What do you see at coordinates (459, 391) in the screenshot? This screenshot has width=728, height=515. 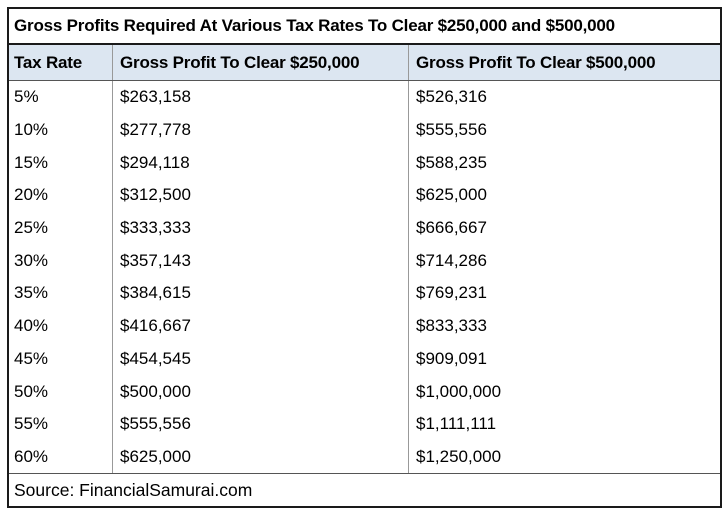 I see `value-cell: $1,000,000` at bounding box center [459, 391].